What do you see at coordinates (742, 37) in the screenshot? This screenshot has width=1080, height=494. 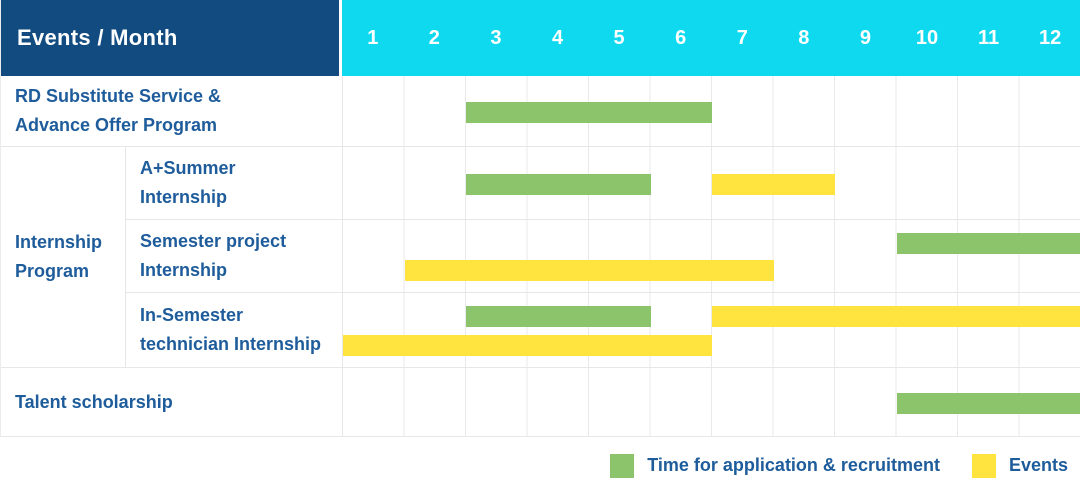 I see `month-header-7: 7` at bounding box center [742, 37].